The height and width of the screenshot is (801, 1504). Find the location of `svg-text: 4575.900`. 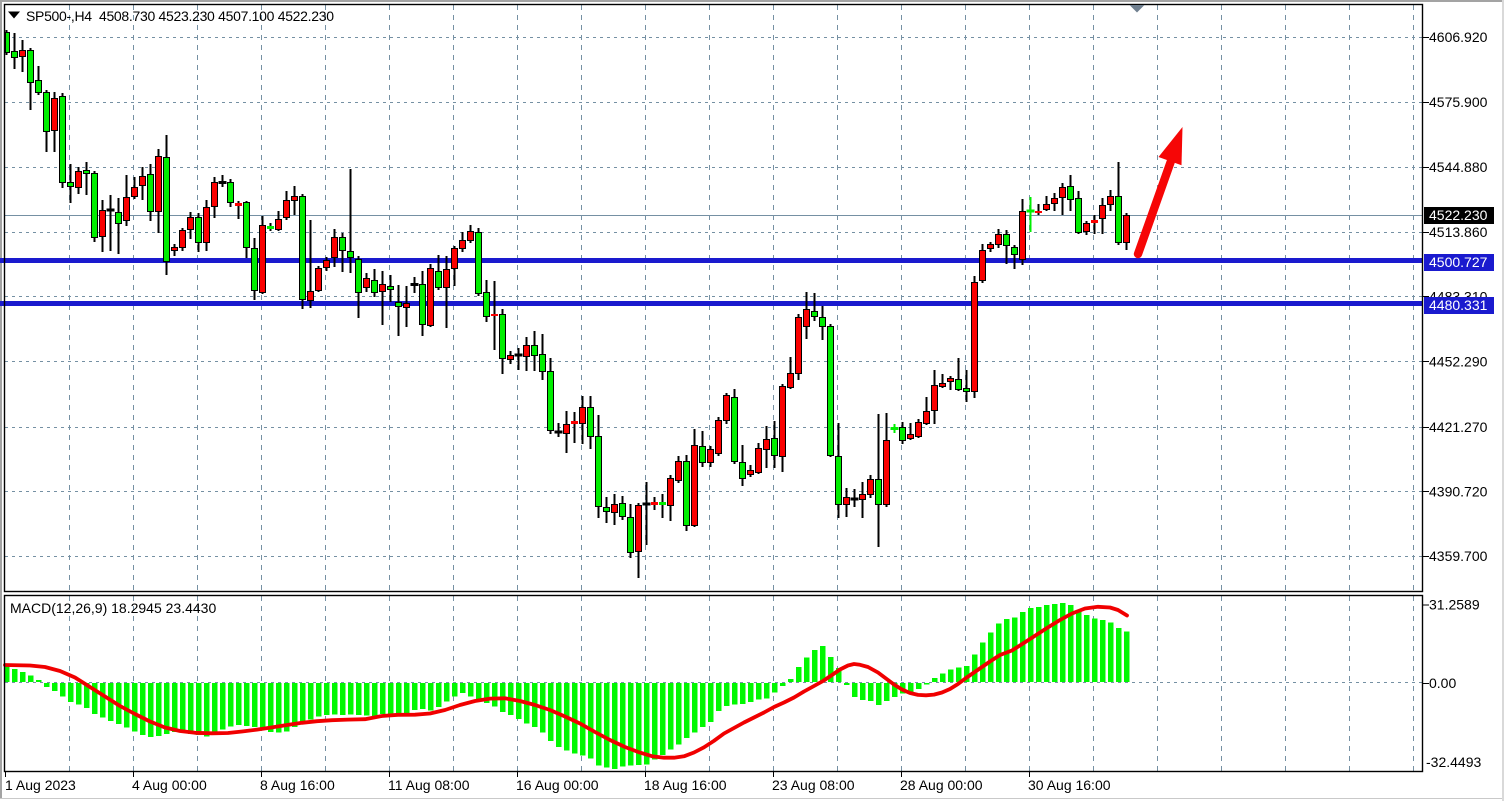

svg-text: 4575.900 is located at coordinates (1458, 102).